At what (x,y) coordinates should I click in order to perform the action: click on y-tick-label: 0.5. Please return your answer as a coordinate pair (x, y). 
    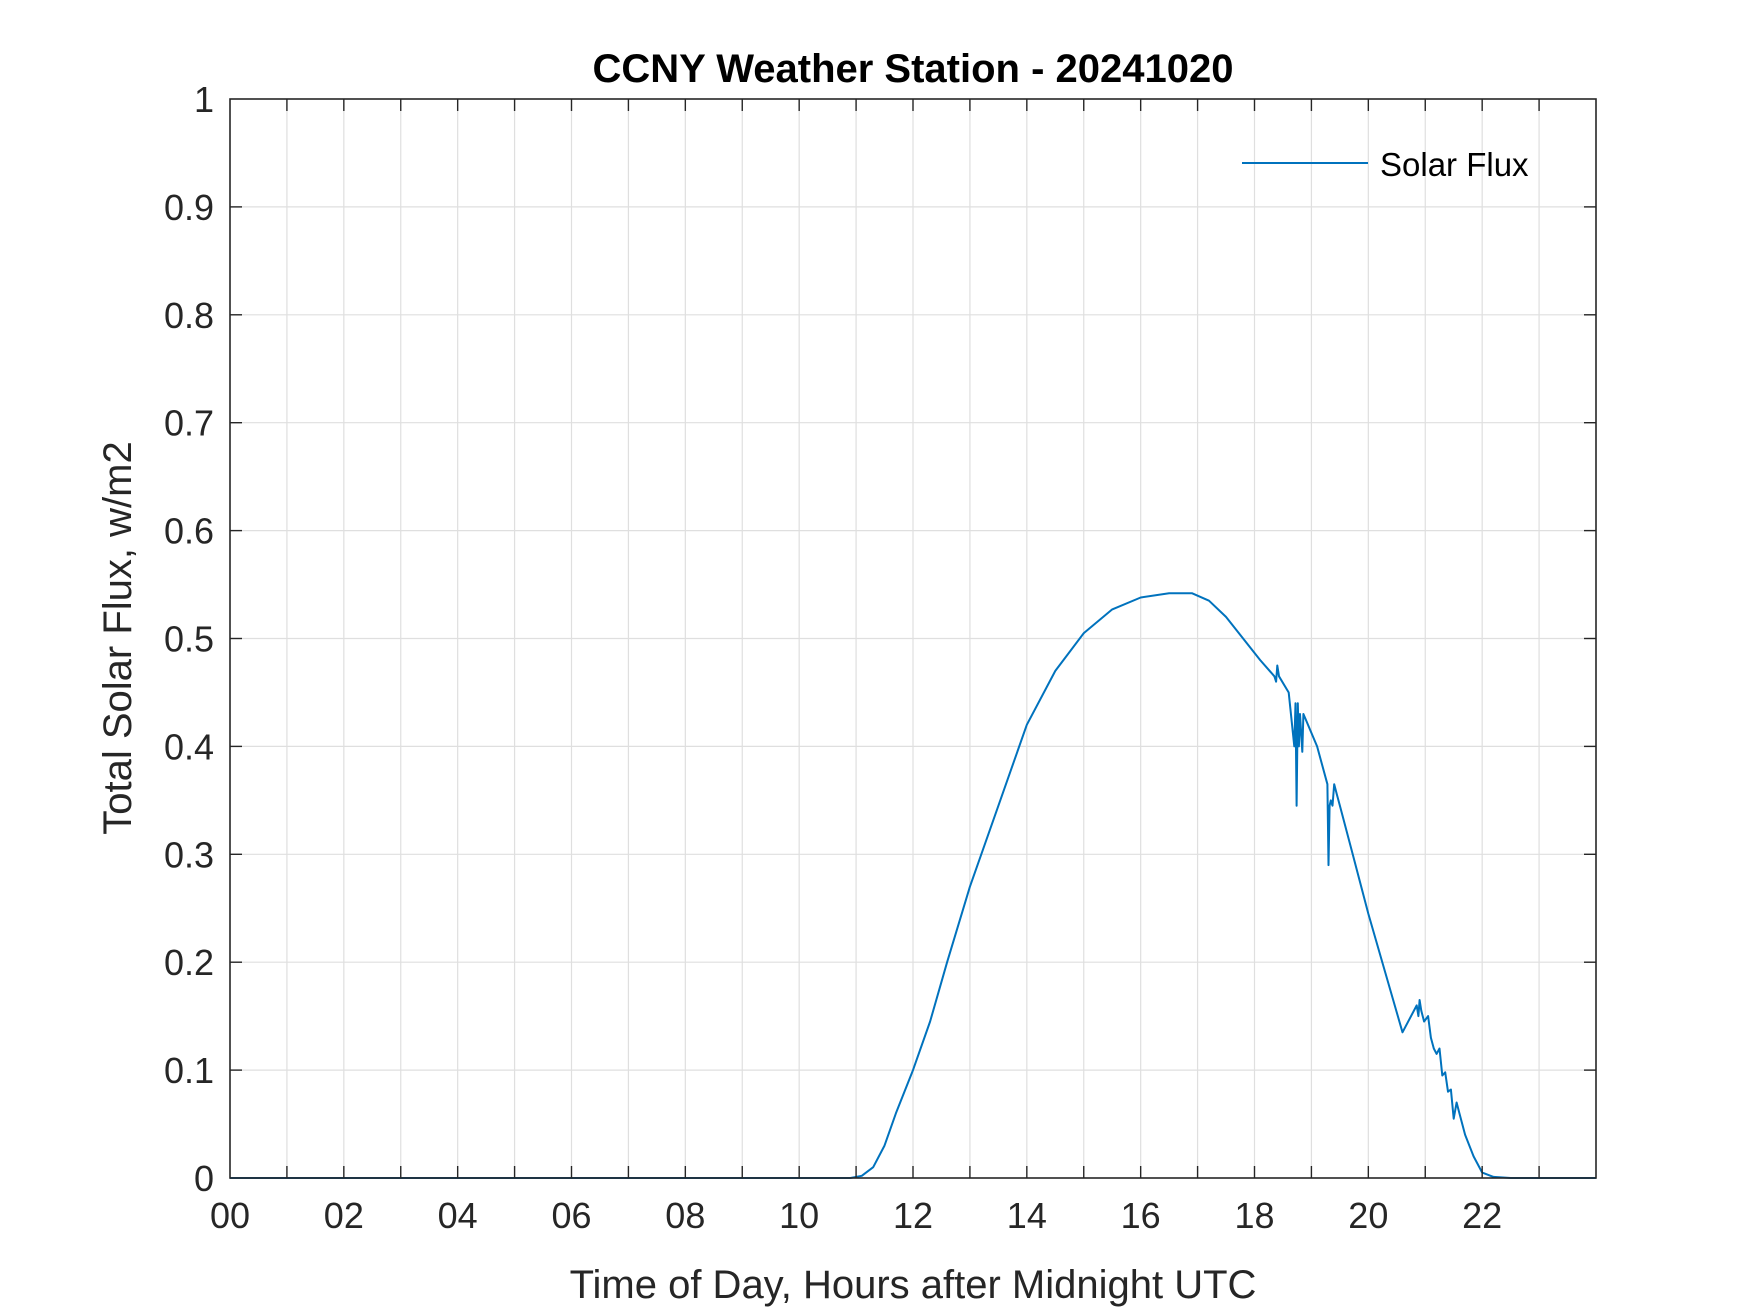
    Looking at the image, I should click on (189, 639).